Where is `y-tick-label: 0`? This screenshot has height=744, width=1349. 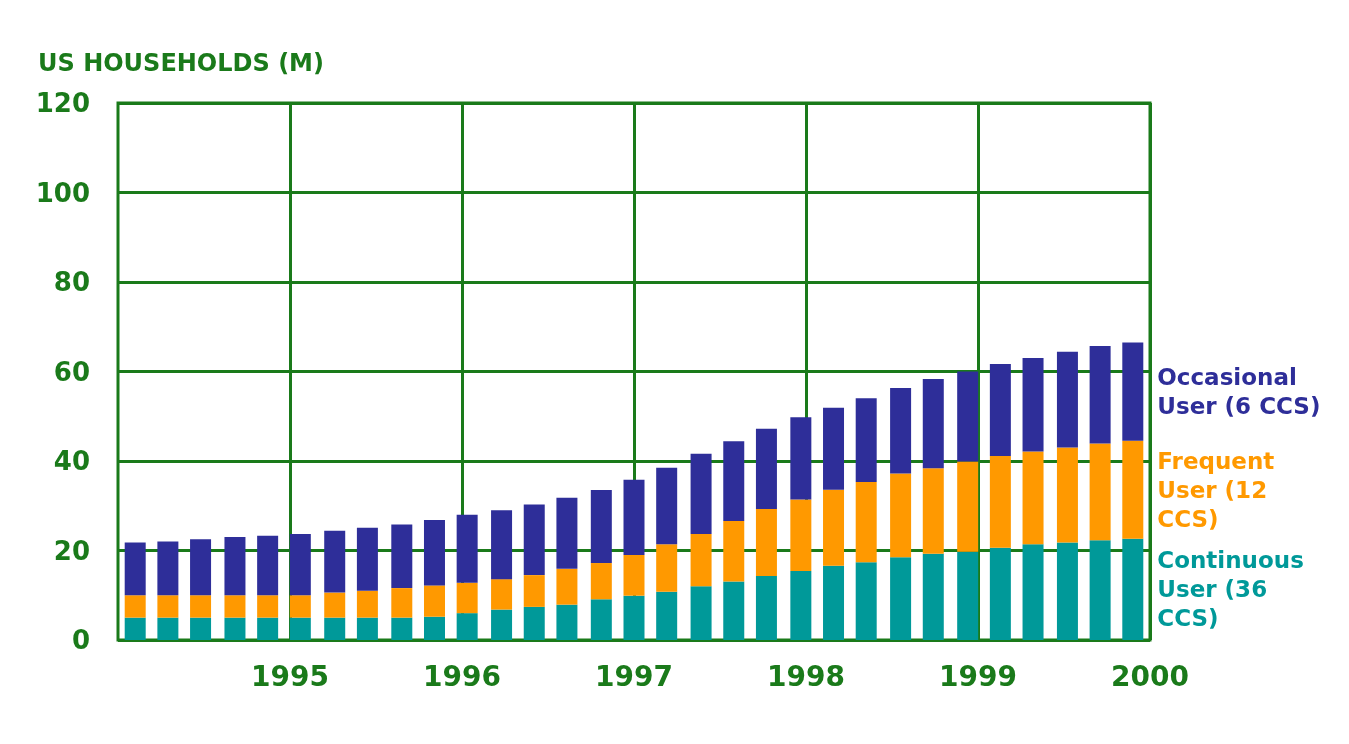 y-tick-label: 0 is located at coordinates (80, 640).